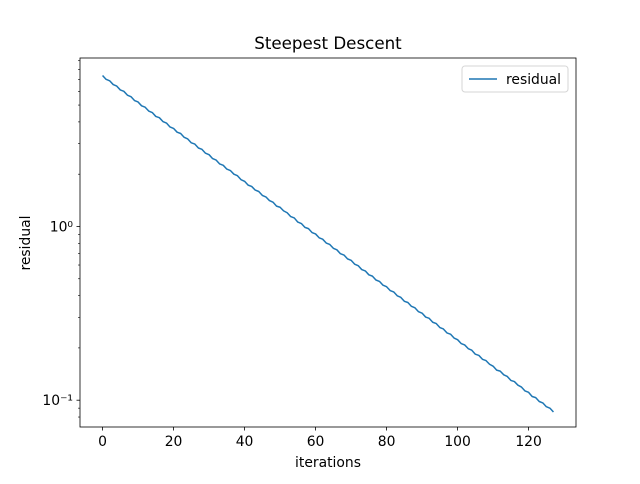 The width and height of the screenshot is (640, 484). I want to click on x-tick-label: 40, so click(245, 442).